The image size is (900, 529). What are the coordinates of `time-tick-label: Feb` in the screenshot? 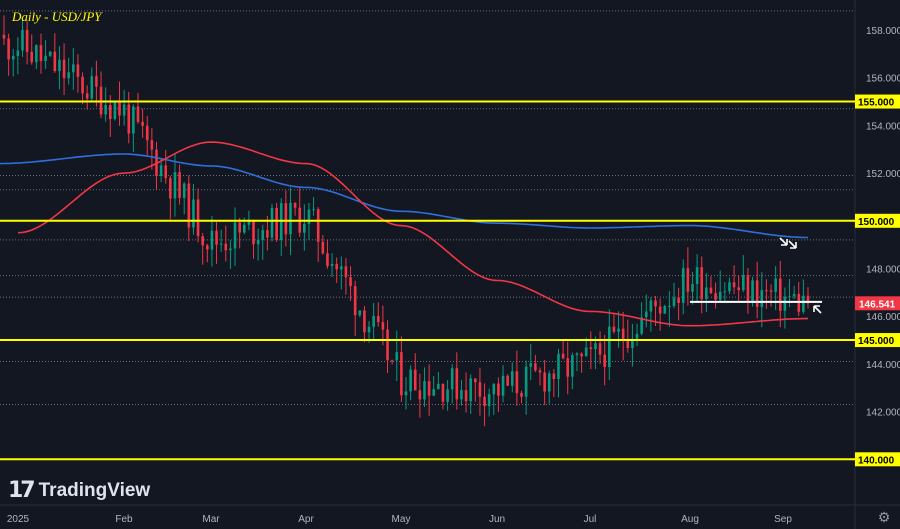 It's located at (124, 519).